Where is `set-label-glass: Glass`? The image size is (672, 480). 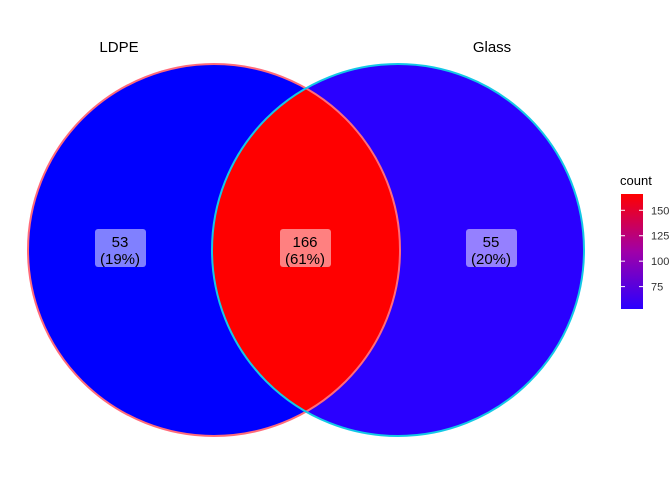 set-label-glass: Glass is located at coordinates (492, 47).